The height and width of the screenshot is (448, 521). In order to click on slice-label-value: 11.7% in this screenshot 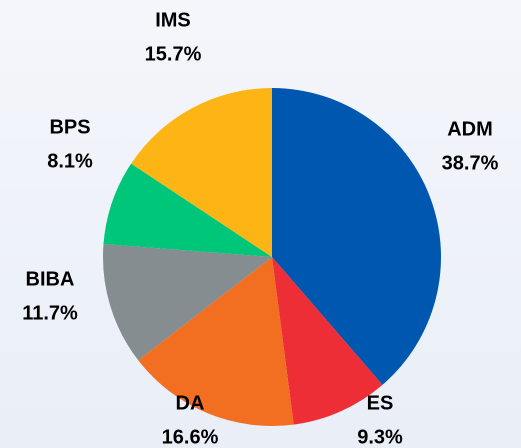, I will do `click(50, 313)`.